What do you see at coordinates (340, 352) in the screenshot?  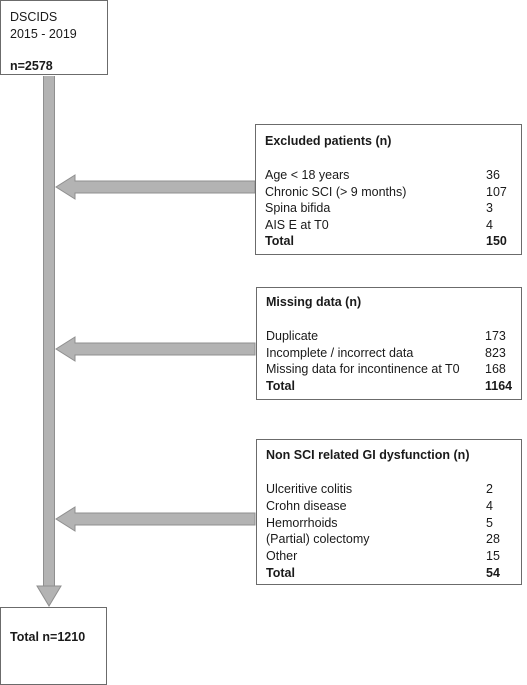 I see `missing-row-label: Incomplete / incorrect data` at bounding box center [340, 352].